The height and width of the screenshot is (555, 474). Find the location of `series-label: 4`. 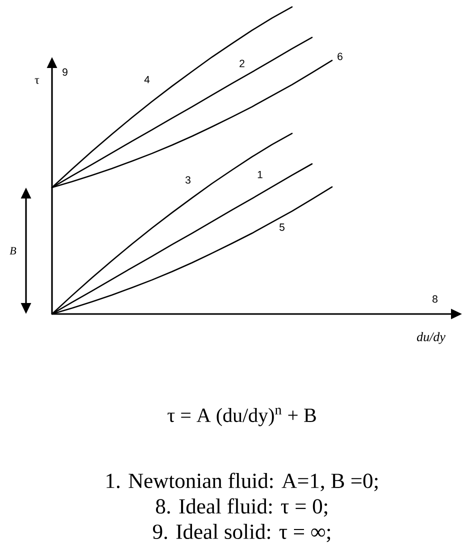

series-label: 4 is located at coordinates (147, 80).